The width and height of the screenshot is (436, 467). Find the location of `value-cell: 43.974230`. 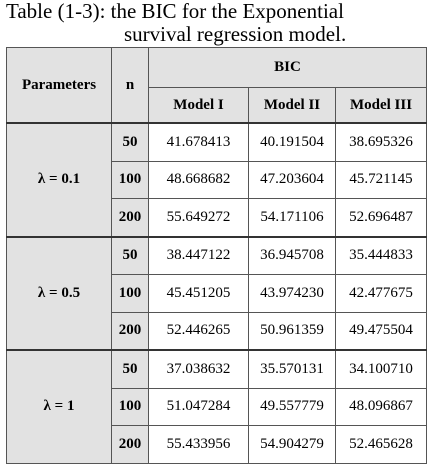

value-cell: 43.974230 is located at coordinates (292, 293).